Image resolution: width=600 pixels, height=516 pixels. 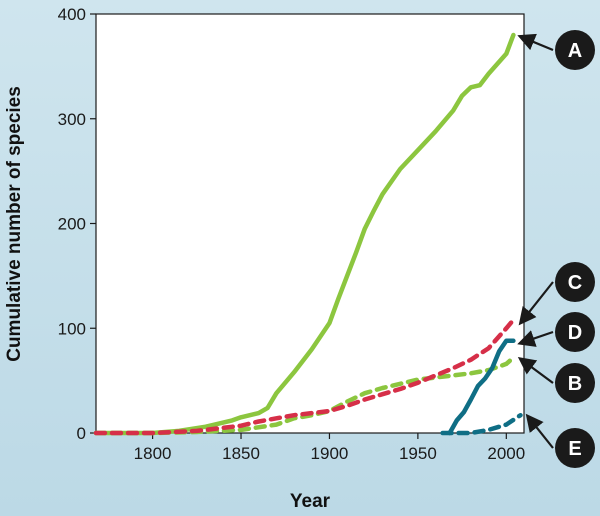 I want to click on y-tick-label: 200, so click(x=72, y=224).